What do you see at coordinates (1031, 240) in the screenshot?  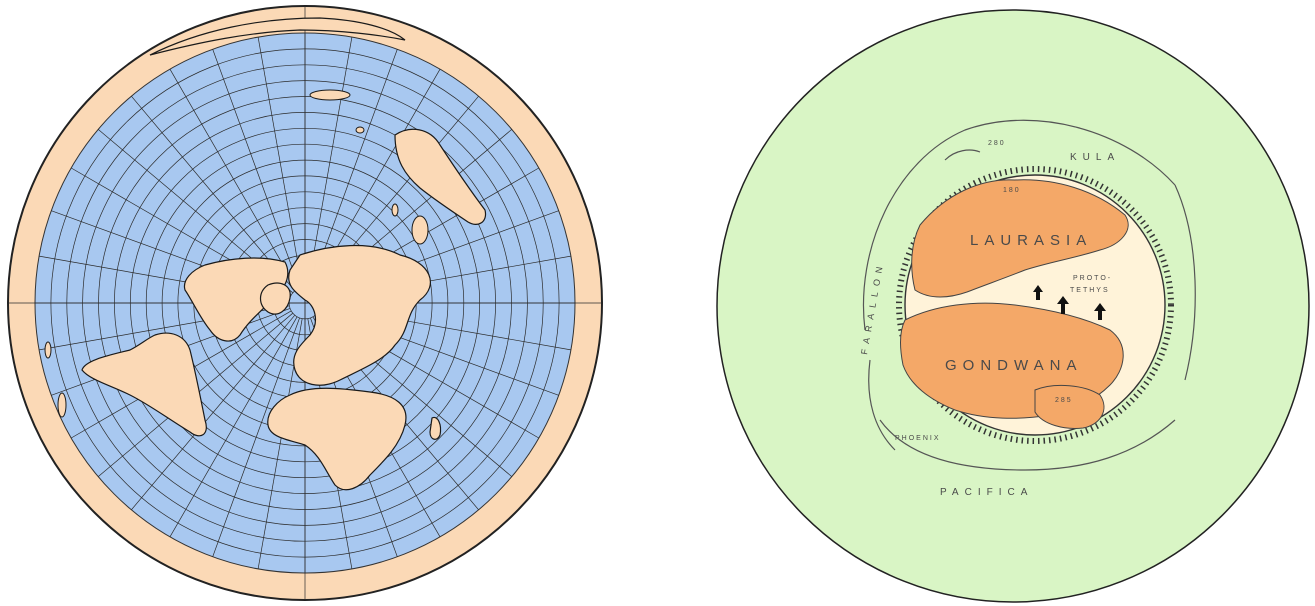 I see `label-laurasia: LAURASIA` at bounding box center [1031, 240].